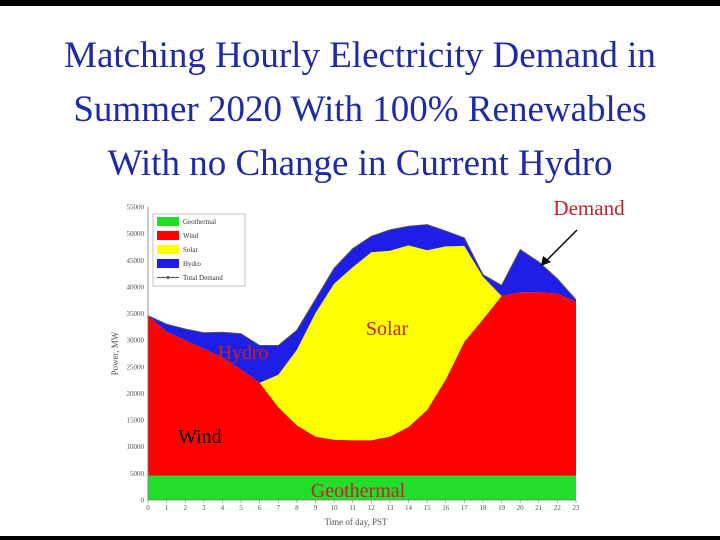 Image resolution: width=720 pixels, height=540 pixels. I want to click on x-tick-label: 16, so click(446, 508).